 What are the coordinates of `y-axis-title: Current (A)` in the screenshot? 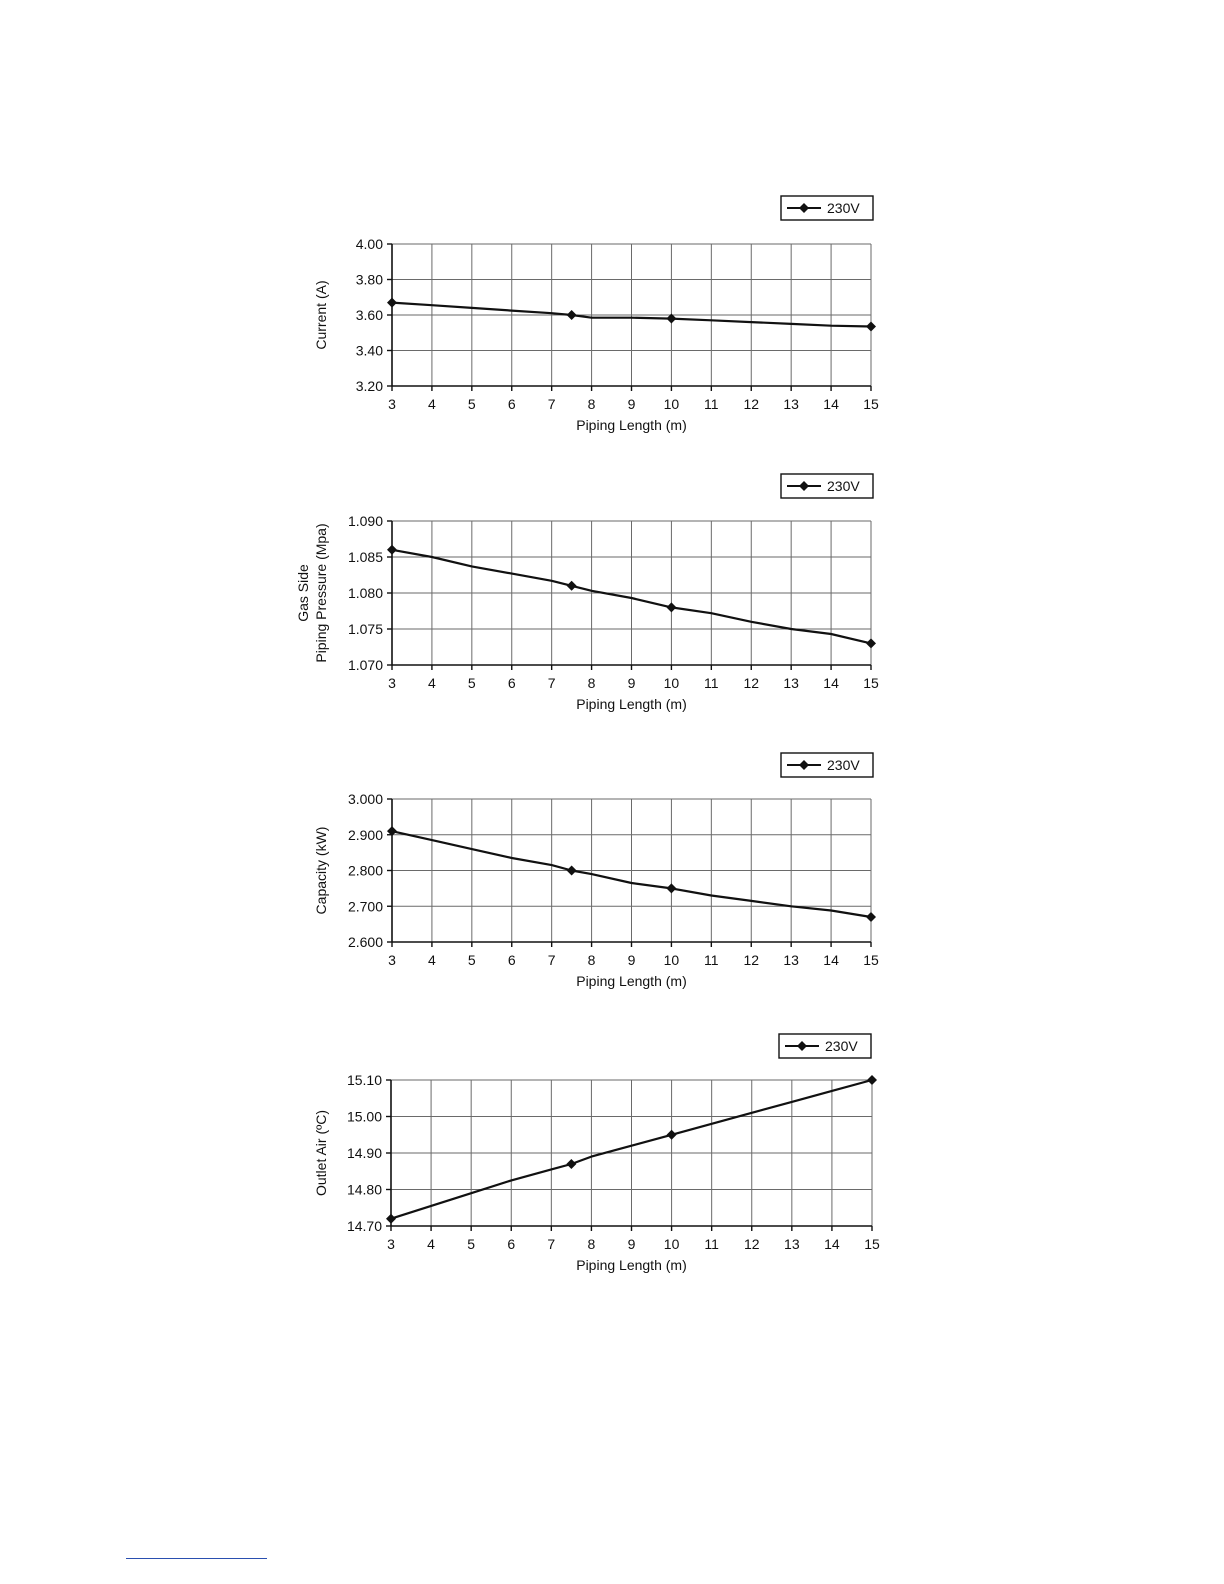 It's located at (321, 314).